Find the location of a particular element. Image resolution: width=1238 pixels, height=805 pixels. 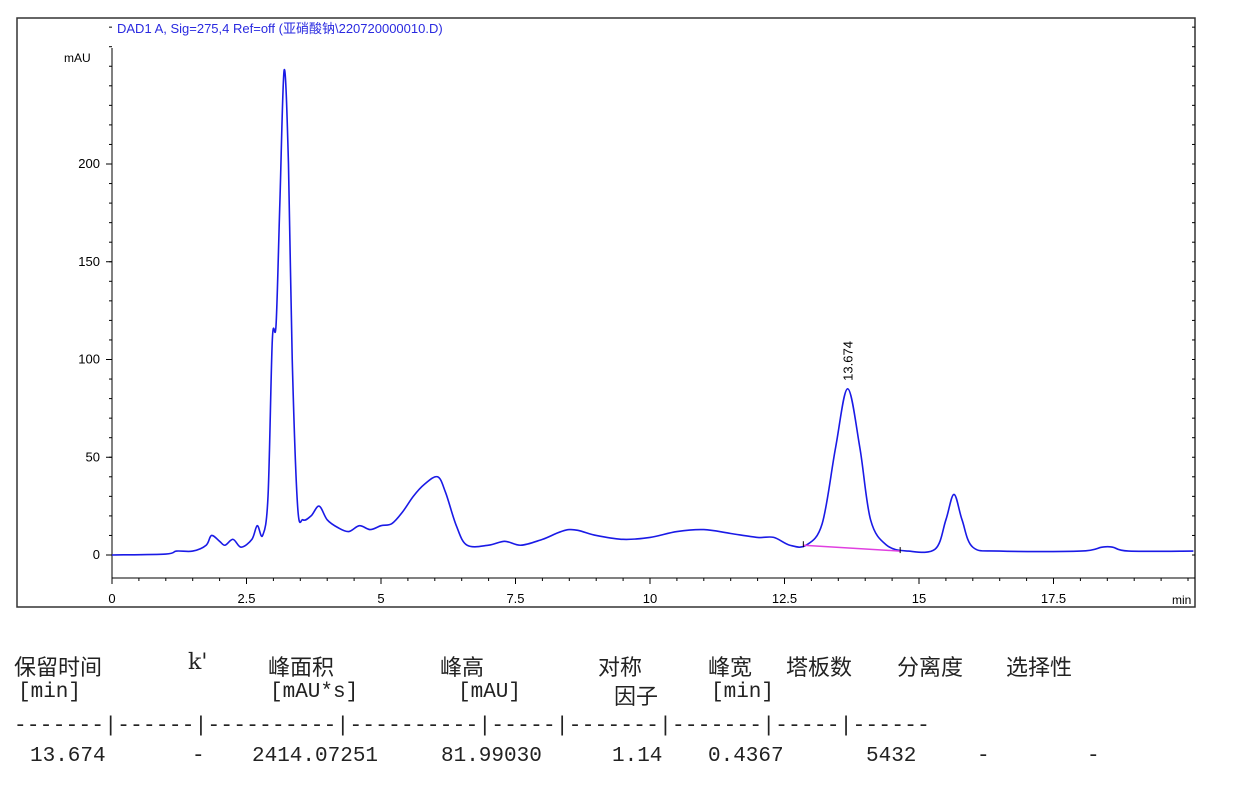

header-peak-height: 峰高 is located at coordinates (462, 668).